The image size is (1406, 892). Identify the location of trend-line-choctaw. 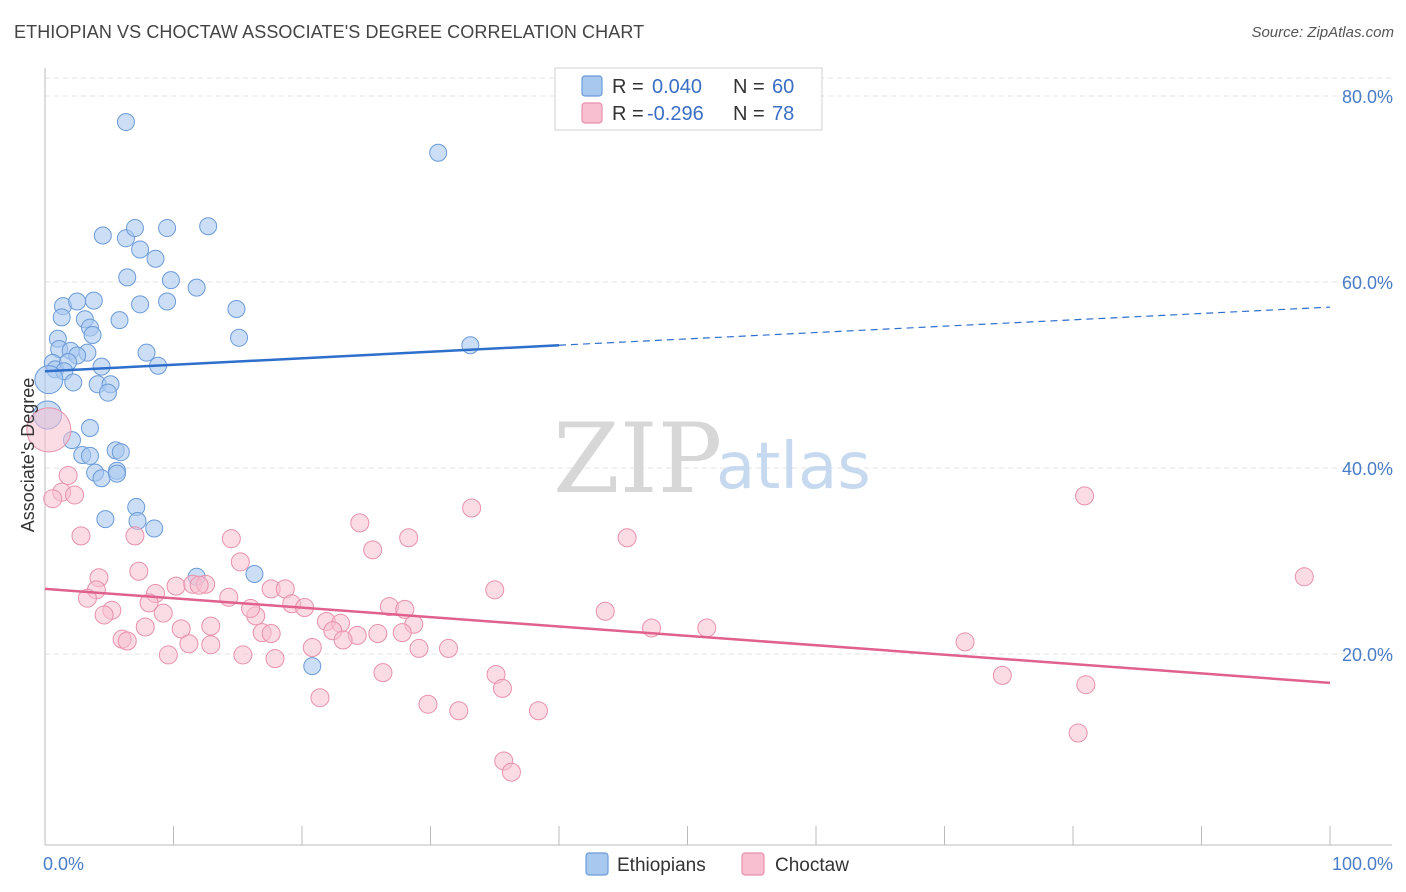
(687, 636).